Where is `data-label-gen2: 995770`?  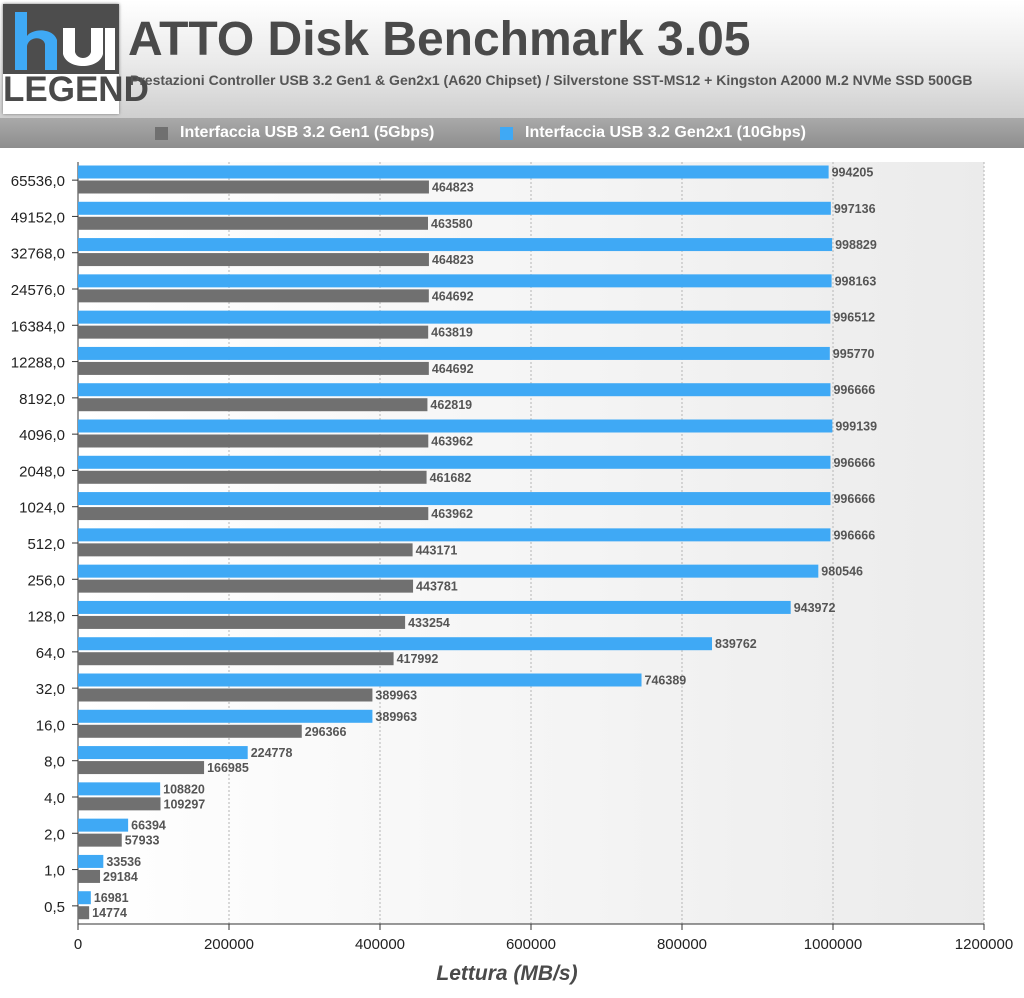 data-label-gen2: 995770 is located at coordinates (854, 354).